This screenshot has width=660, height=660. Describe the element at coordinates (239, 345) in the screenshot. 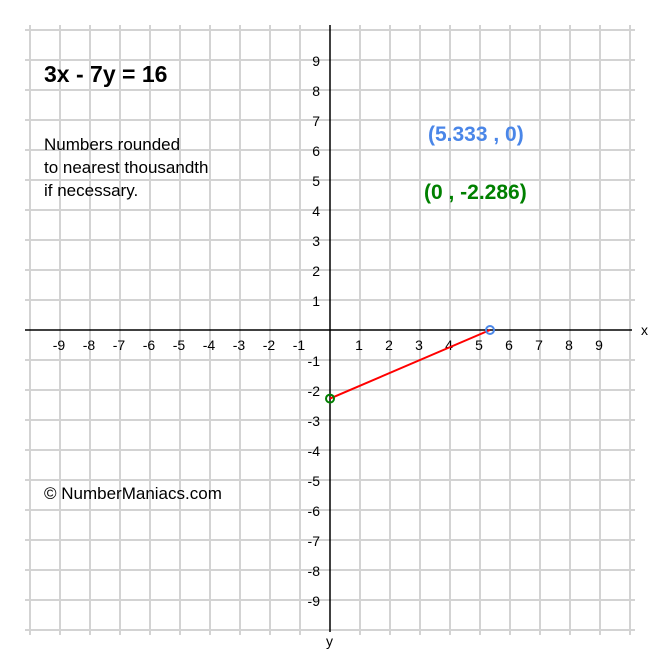

I see `x-tick-label: -3` at that location.